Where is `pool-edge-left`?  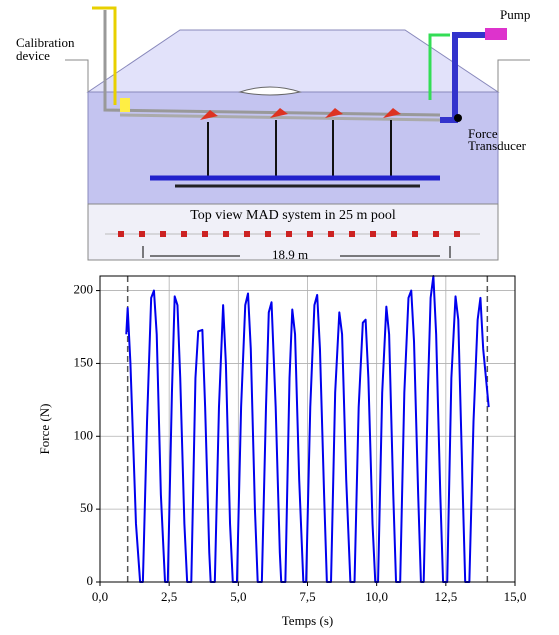 pool-edge-left is located at coordinates (77, 75).